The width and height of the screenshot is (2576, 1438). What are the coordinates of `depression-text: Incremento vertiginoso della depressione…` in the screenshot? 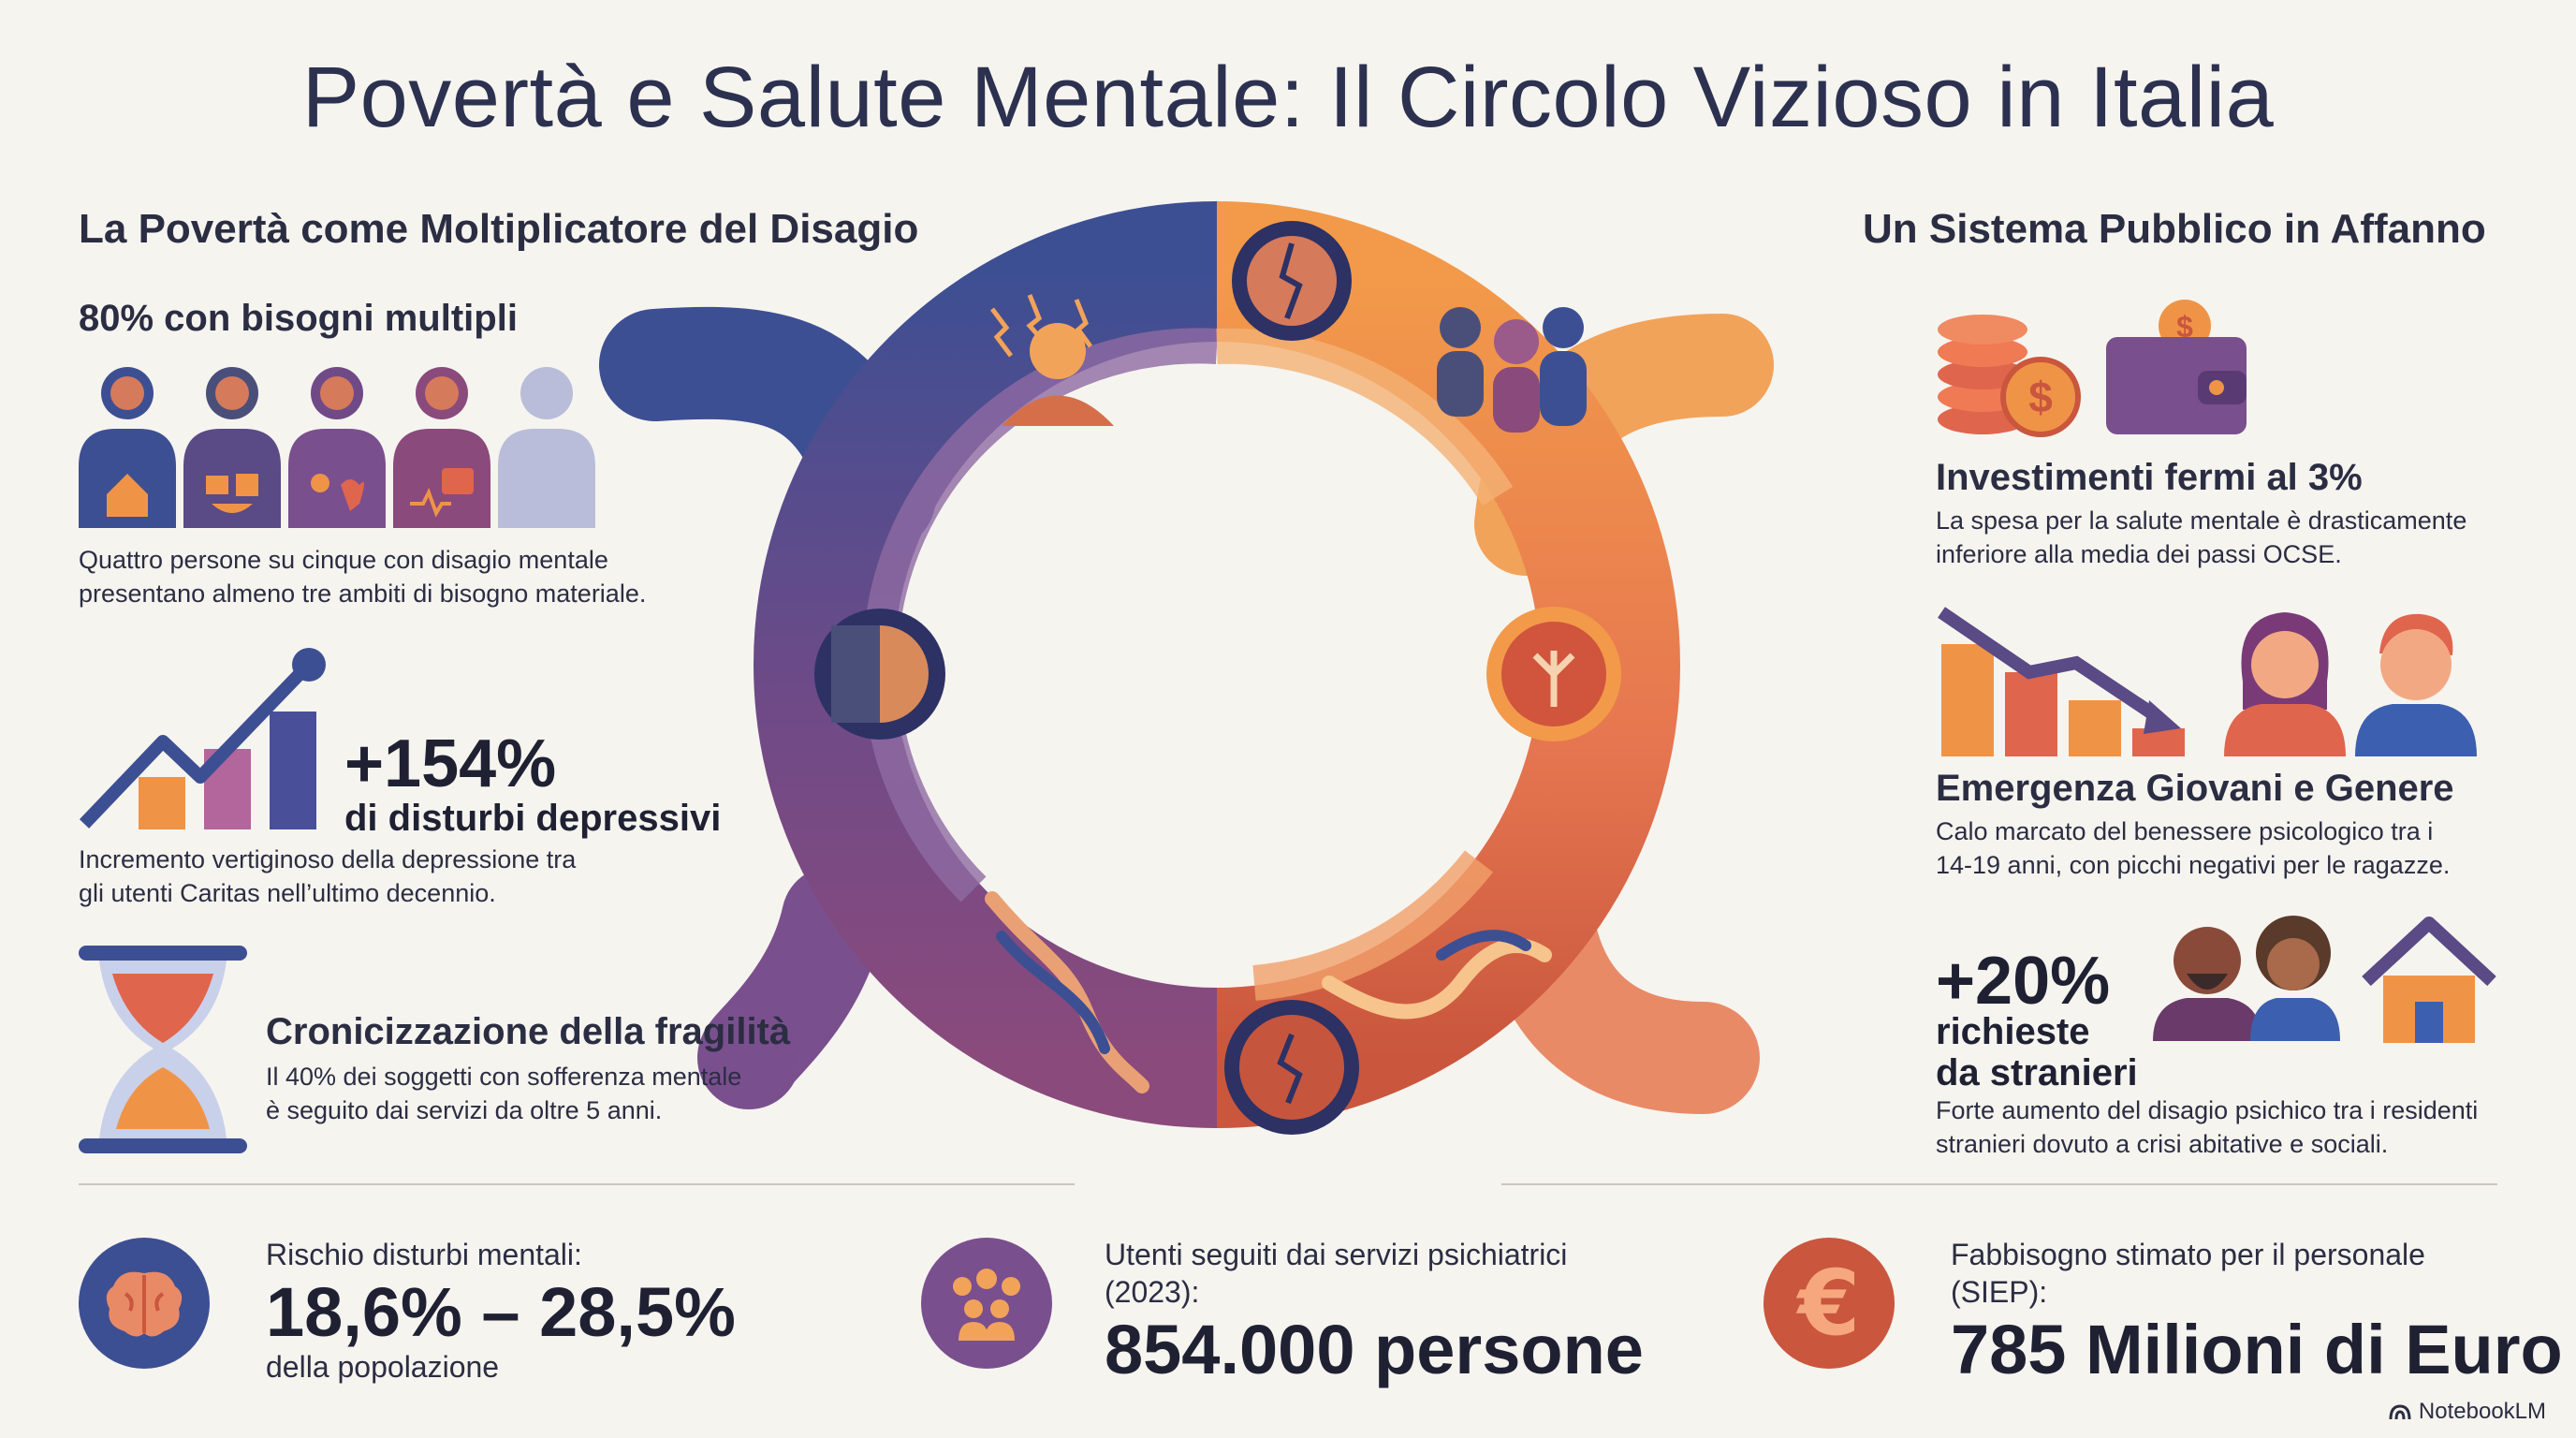 It's located at (327, 876).